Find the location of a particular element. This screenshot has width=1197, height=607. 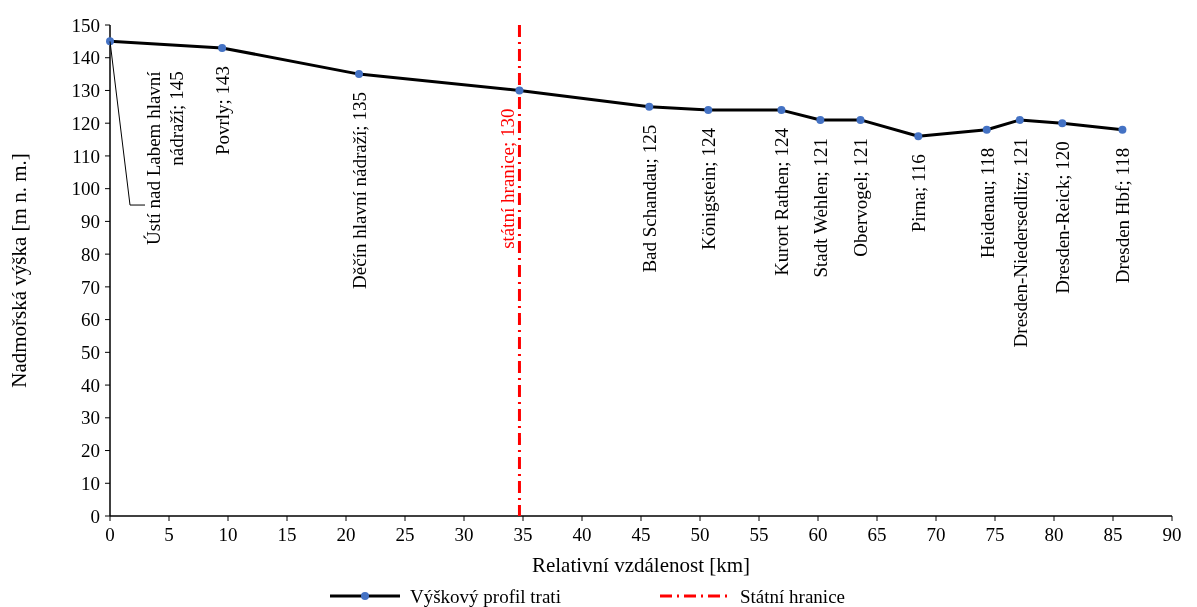

x-tick-label: 75 is located at coordinates (995, 534).